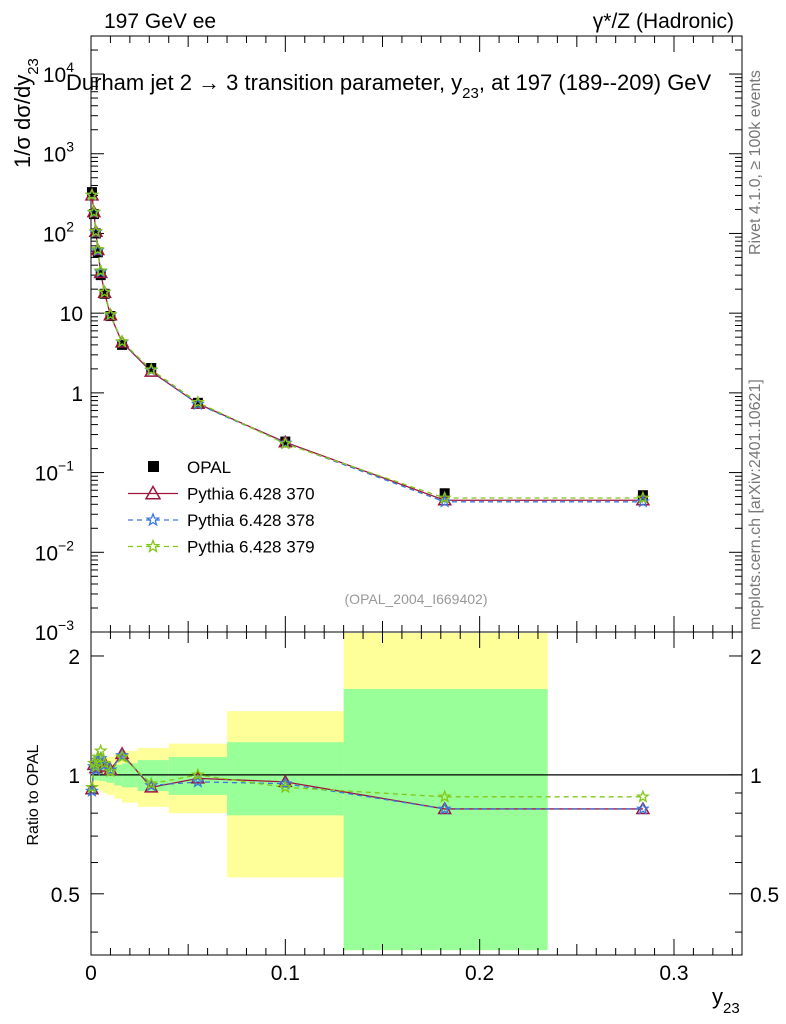  I want to click on legend-label: OPAL, so click(209, 467).